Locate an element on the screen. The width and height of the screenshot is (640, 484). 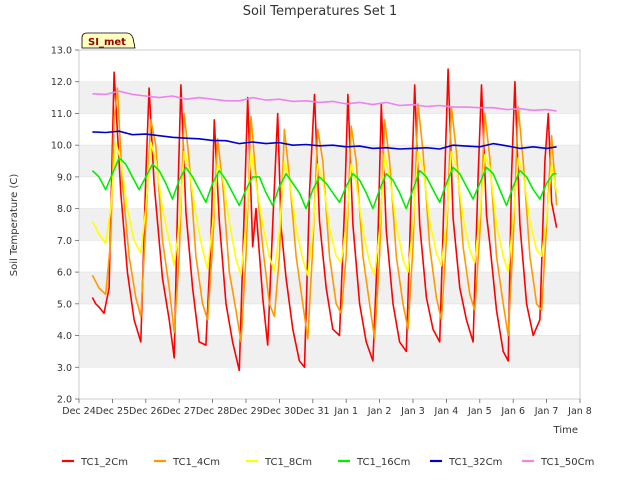
badge-label: SI_met is located at coordinates (107, 42).